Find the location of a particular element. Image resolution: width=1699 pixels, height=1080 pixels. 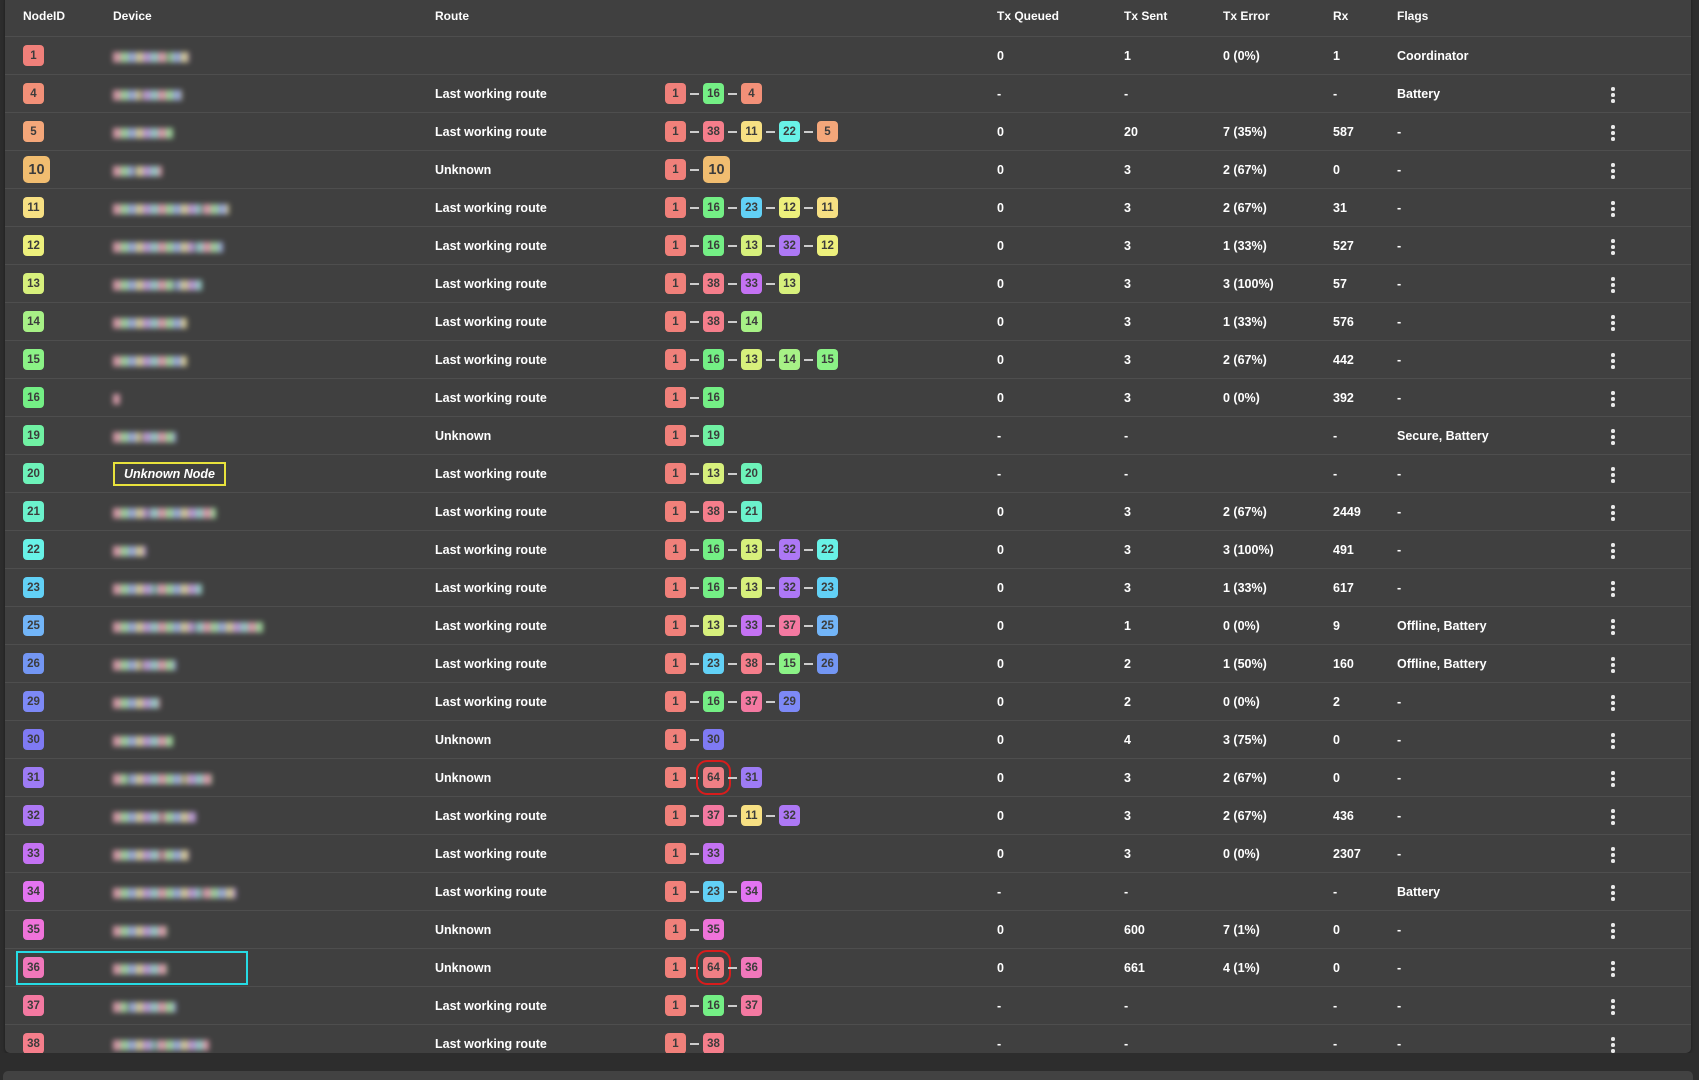

col-header-tx-queued: Tx Queued is located at coordinates (1028, 15).